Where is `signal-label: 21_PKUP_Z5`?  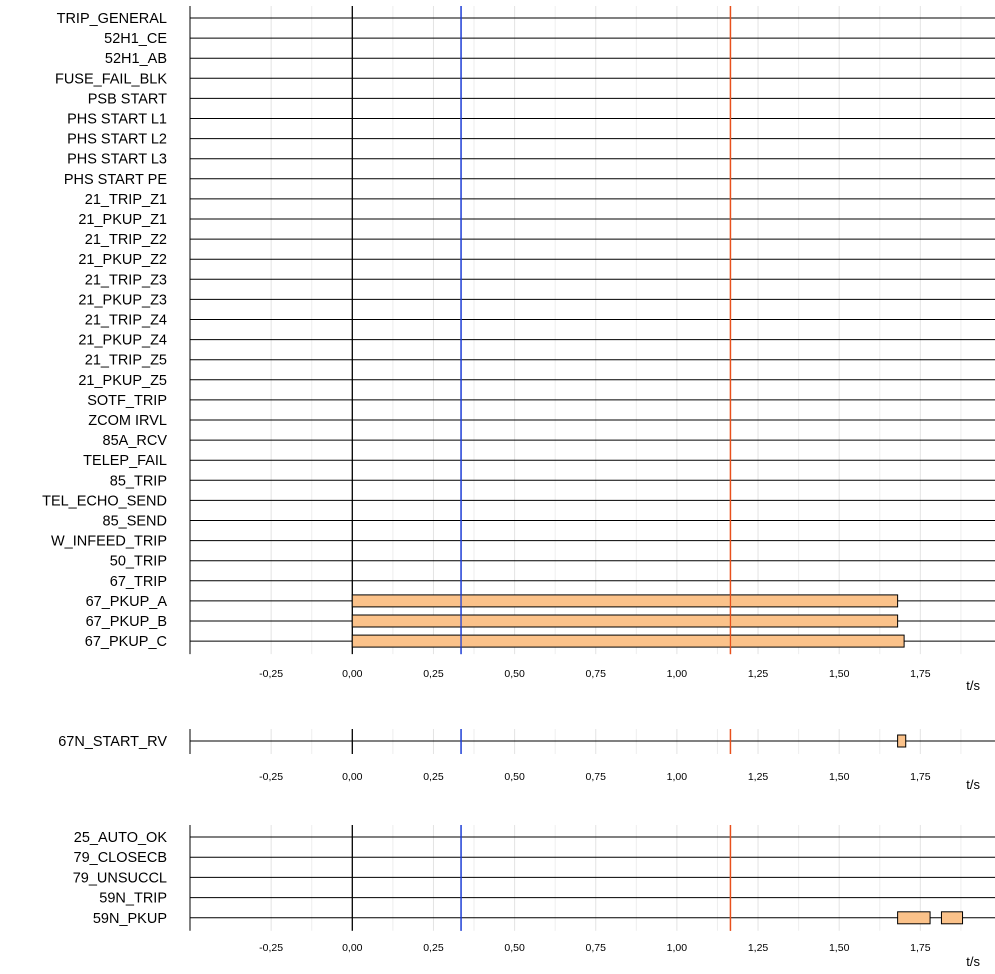 signal-label: 21_PKUP_Z5 is located at coordinates (122, 381).